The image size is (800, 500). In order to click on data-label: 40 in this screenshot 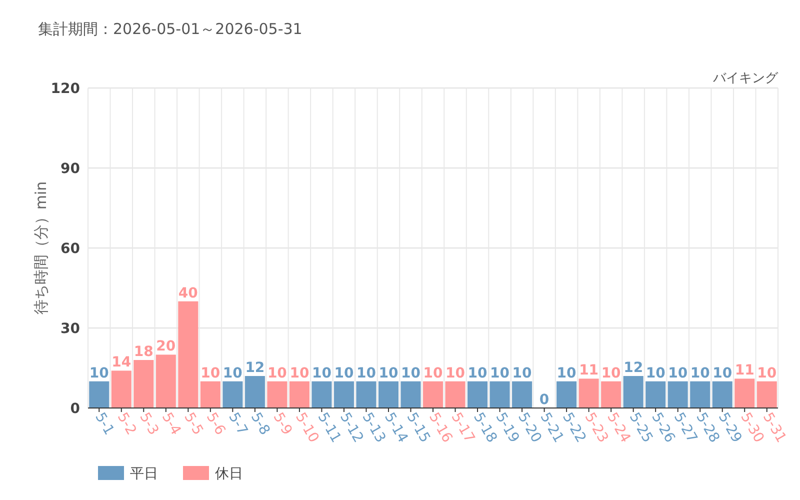, I will do `click(188, 293)`.